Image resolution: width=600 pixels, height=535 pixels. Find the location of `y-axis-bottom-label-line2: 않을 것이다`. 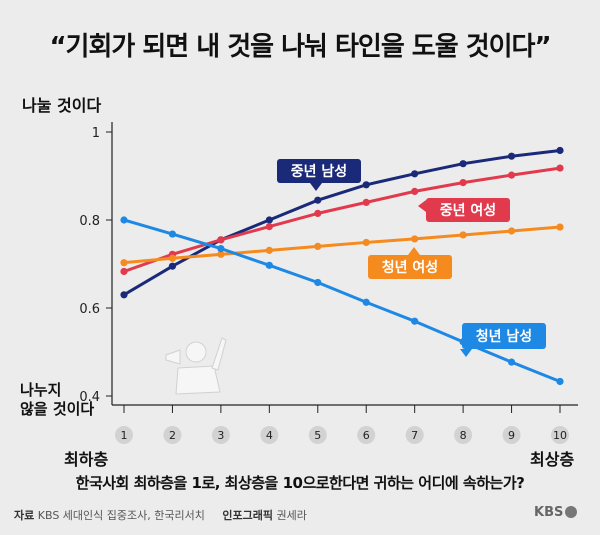

y-axis-bottom-label-line2: 않을 것이다 is located at coordinates (57, 409).